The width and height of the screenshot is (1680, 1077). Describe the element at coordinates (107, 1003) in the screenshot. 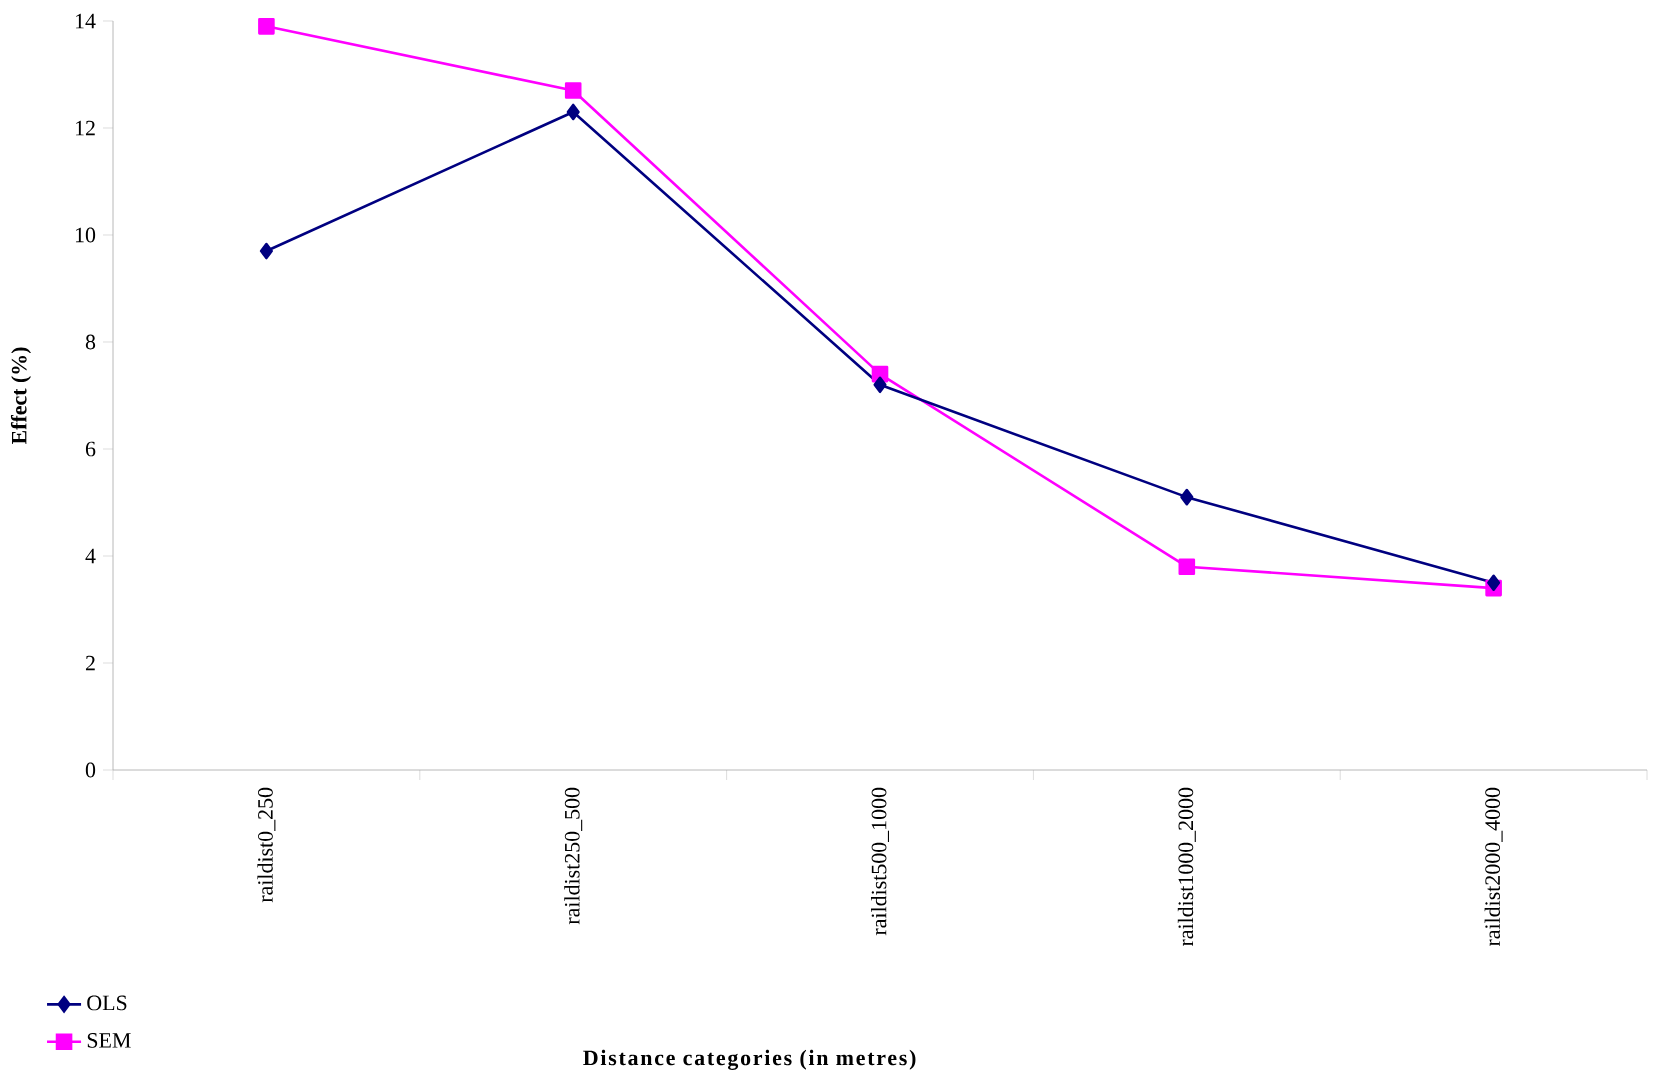

I see `legend-label: OLS` at that location.